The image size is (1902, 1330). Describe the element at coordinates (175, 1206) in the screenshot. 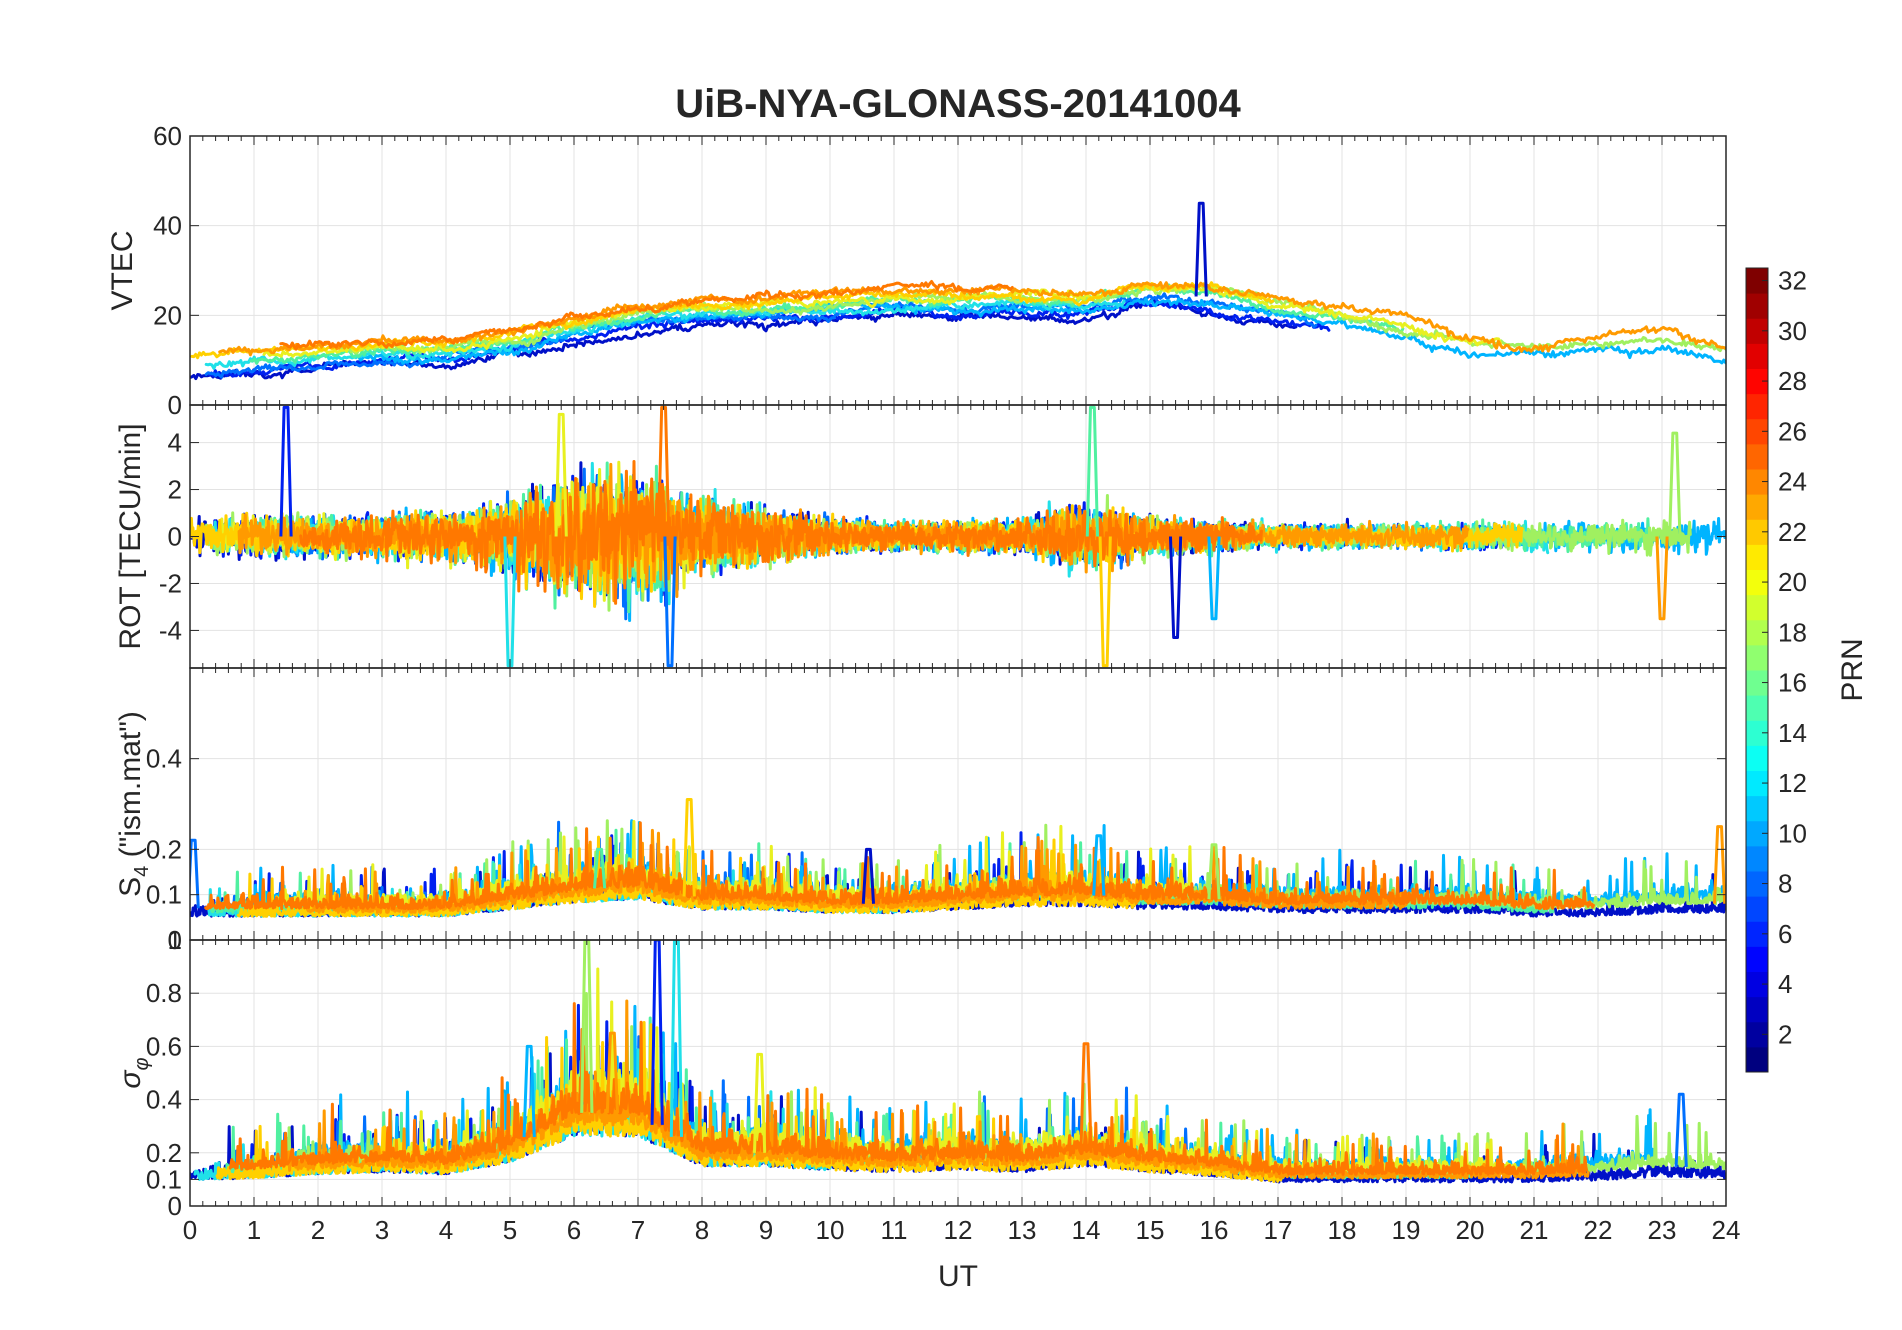

I see `y-tick-label-sigma-0: 0` at that location.